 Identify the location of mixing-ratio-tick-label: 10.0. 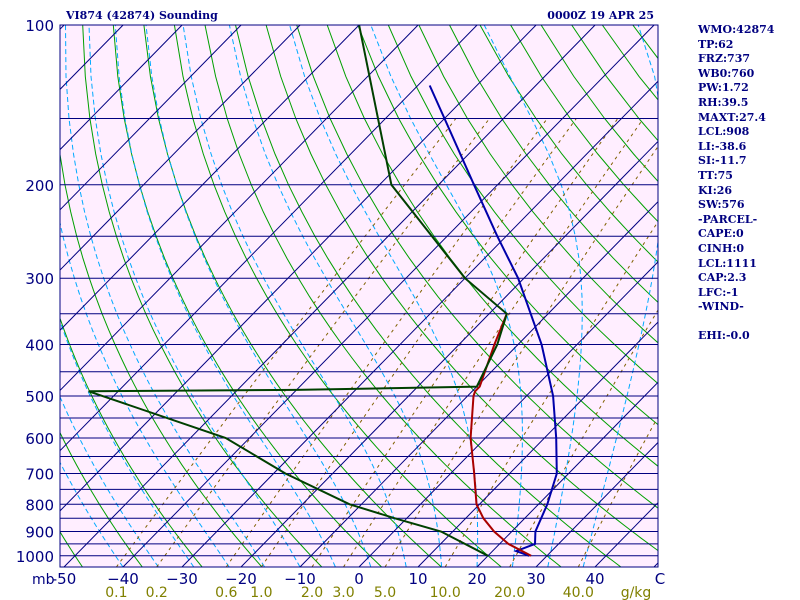
(445, 592).